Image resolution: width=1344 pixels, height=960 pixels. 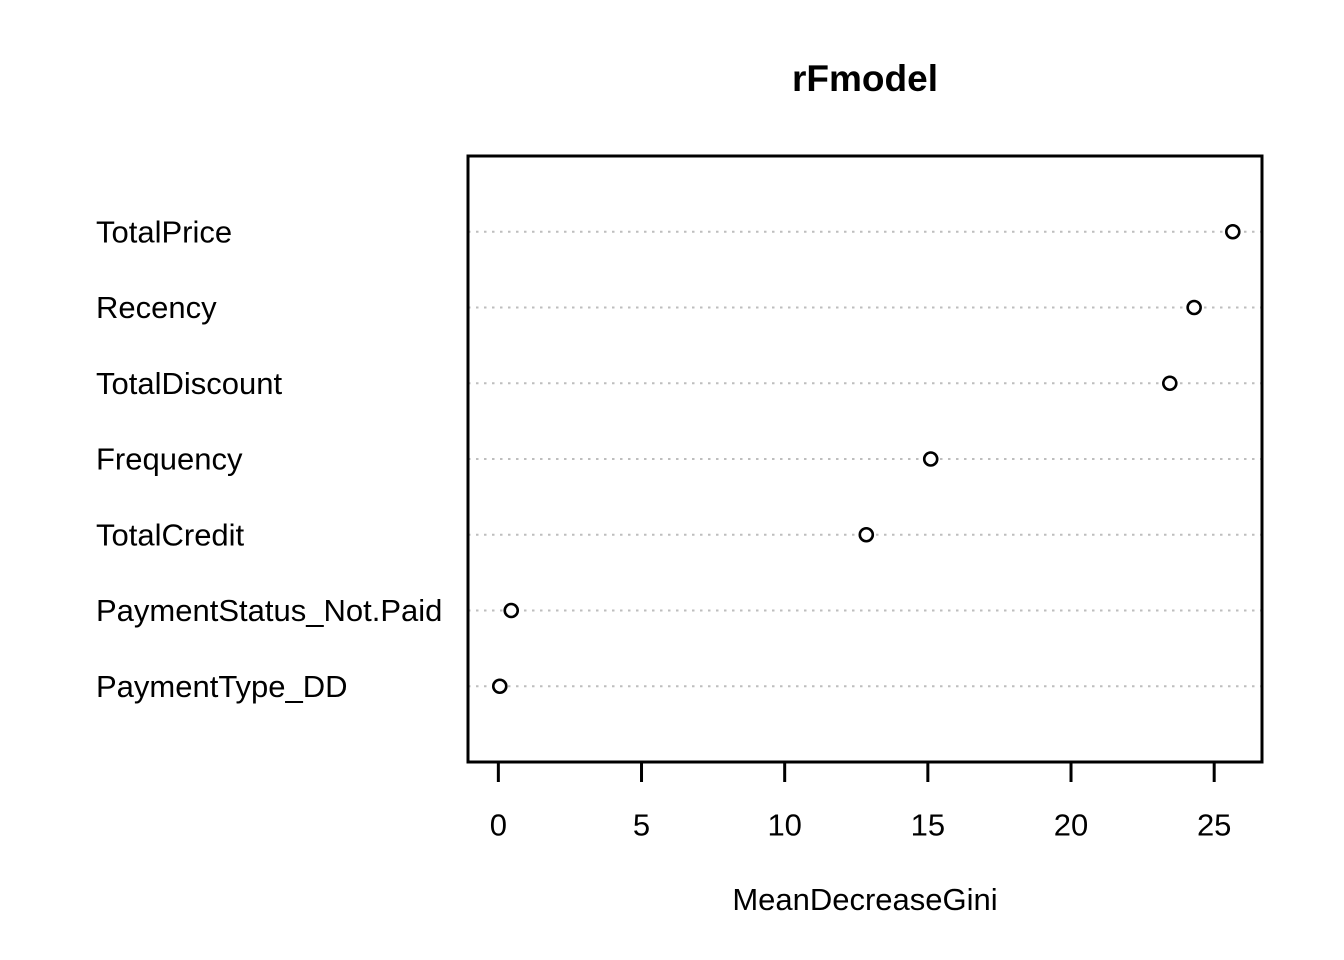 What do you see at coordinates (169, 459) in the screenshot?
I see `y-category-label: Frequency` at bounding box center [169, 459].